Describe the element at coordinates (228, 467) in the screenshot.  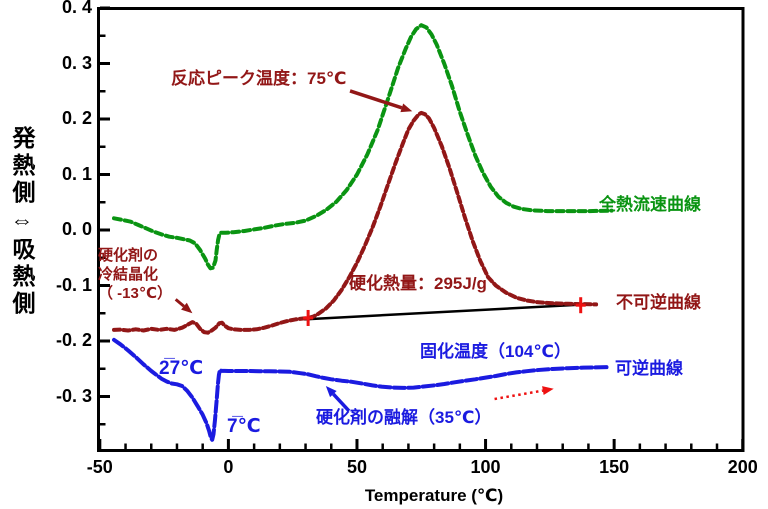
I see `x-tick-label: 0` at that location.